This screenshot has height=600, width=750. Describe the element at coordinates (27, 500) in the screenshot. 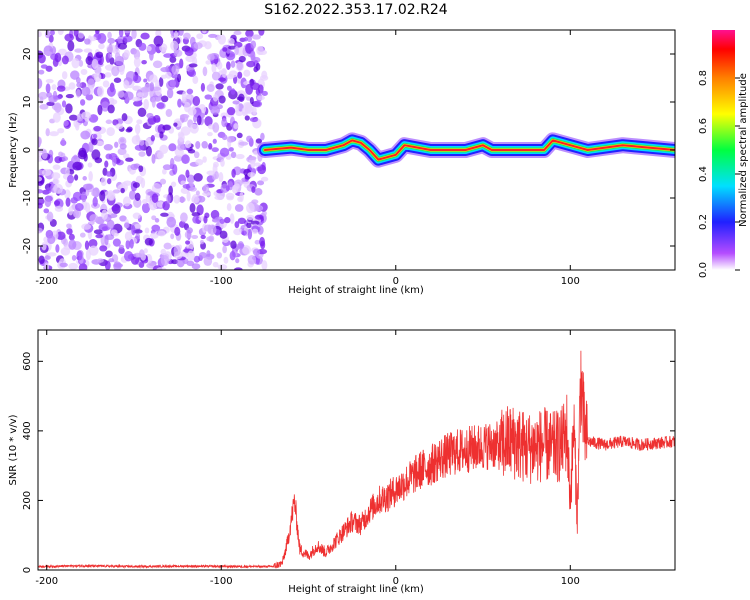

I see `y-tick-label: 200` at that location.